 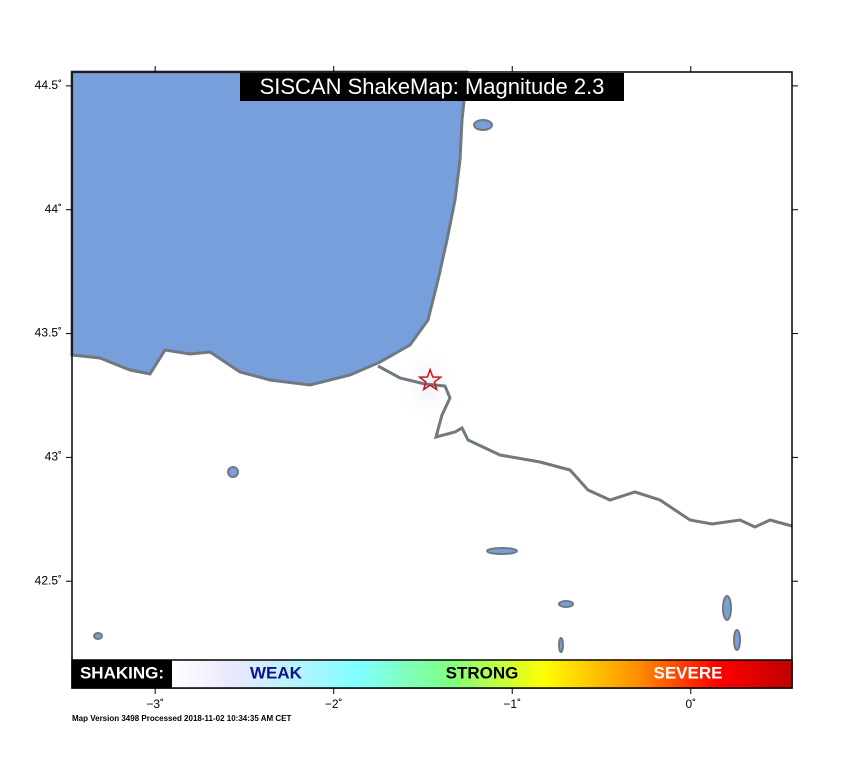 I want to click on border, so click(x=585, y=446).